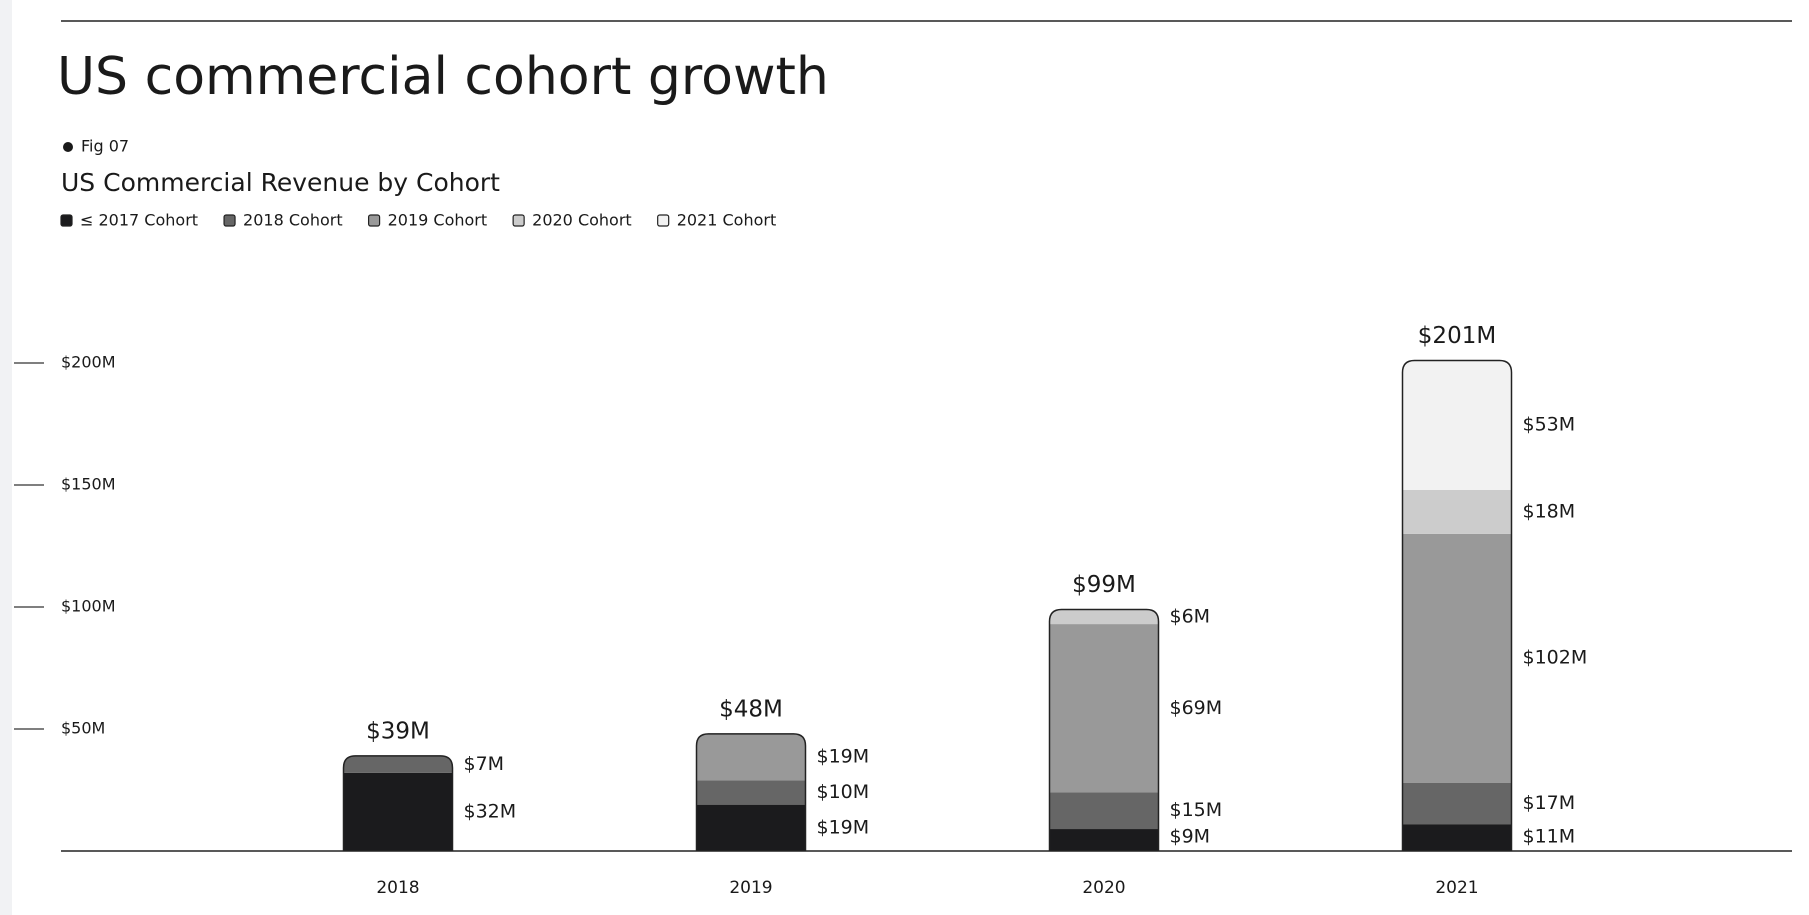  What do you see at coordinates (484, 764) in the screenshot?
I see `value-label: $7M` at bounding box center [484, 764].